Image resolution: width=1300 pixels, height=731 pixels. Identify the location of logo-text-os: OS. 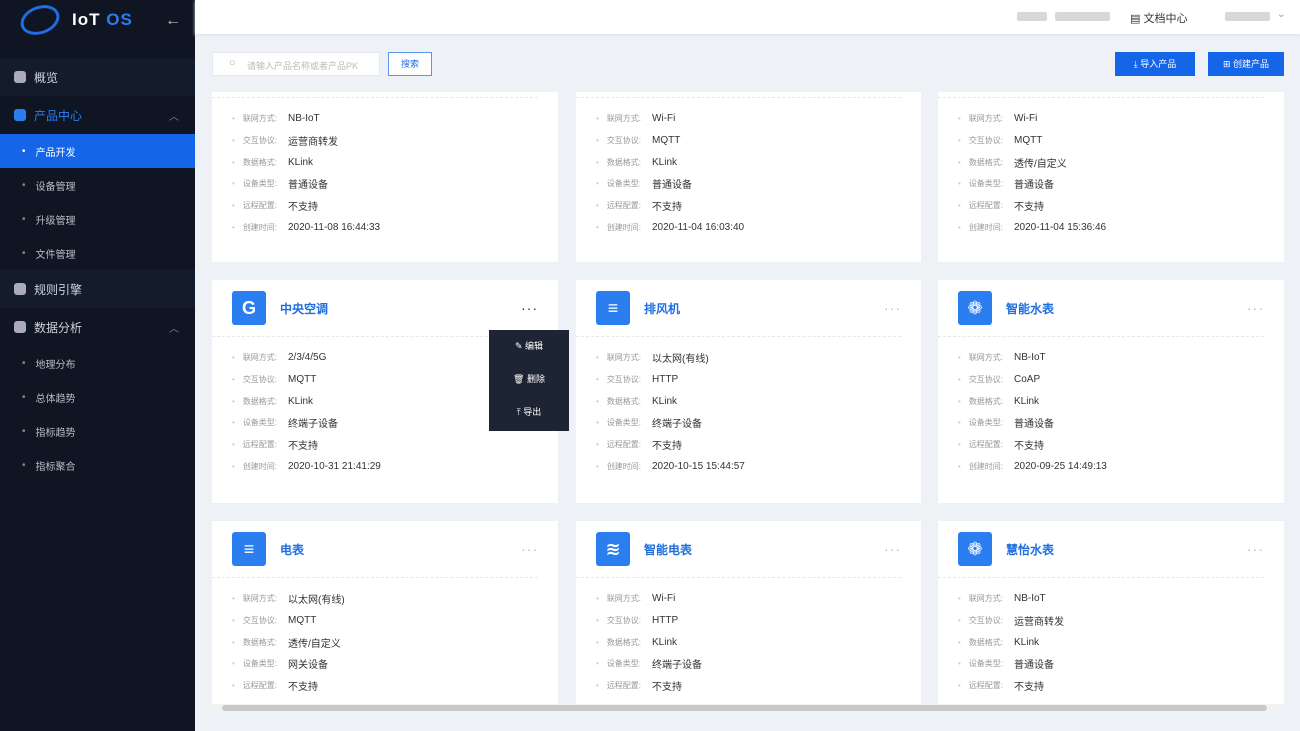
(119, 19).